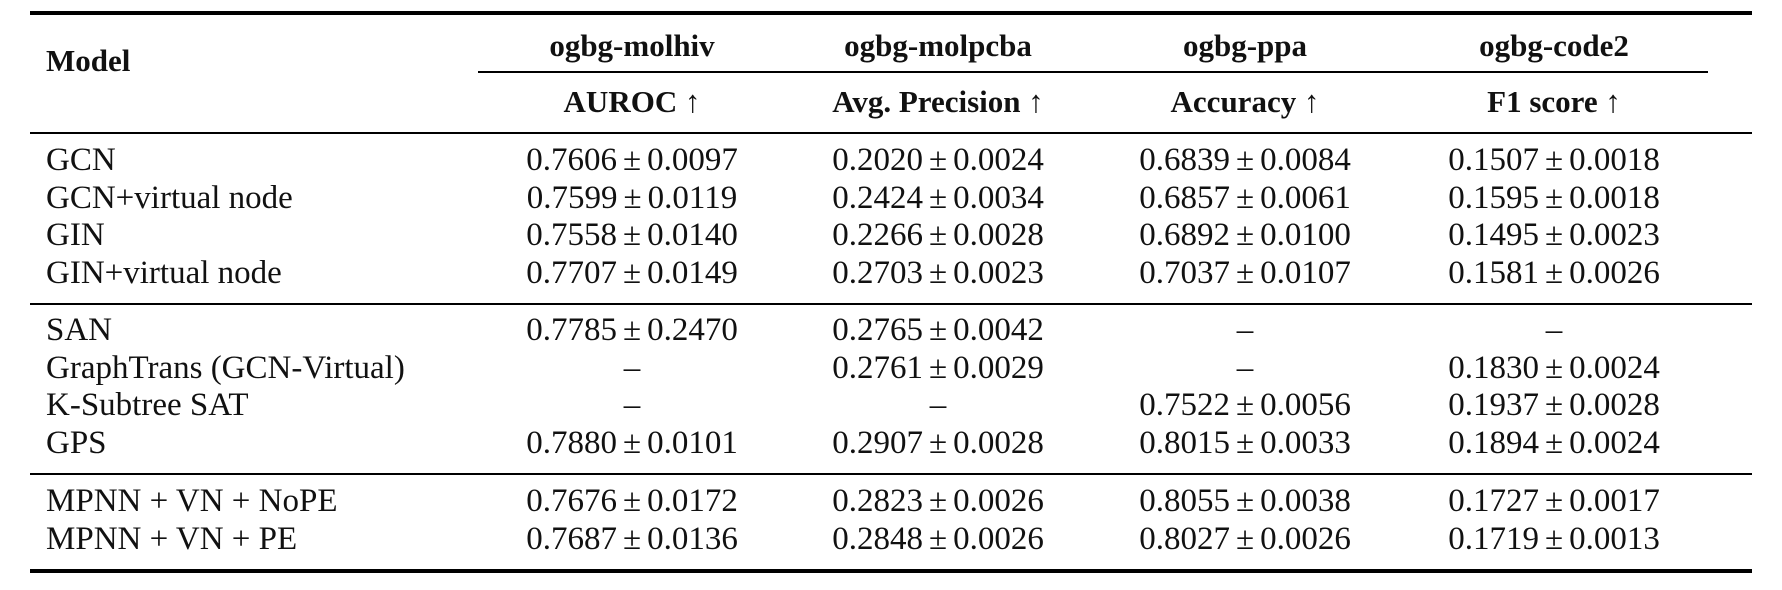 This screenshot has width=1782, height=590. Describe the element at coordinates (632, 235) in the screenshot. I see `result-cell: 0.7558 ±0.0140` at that location.